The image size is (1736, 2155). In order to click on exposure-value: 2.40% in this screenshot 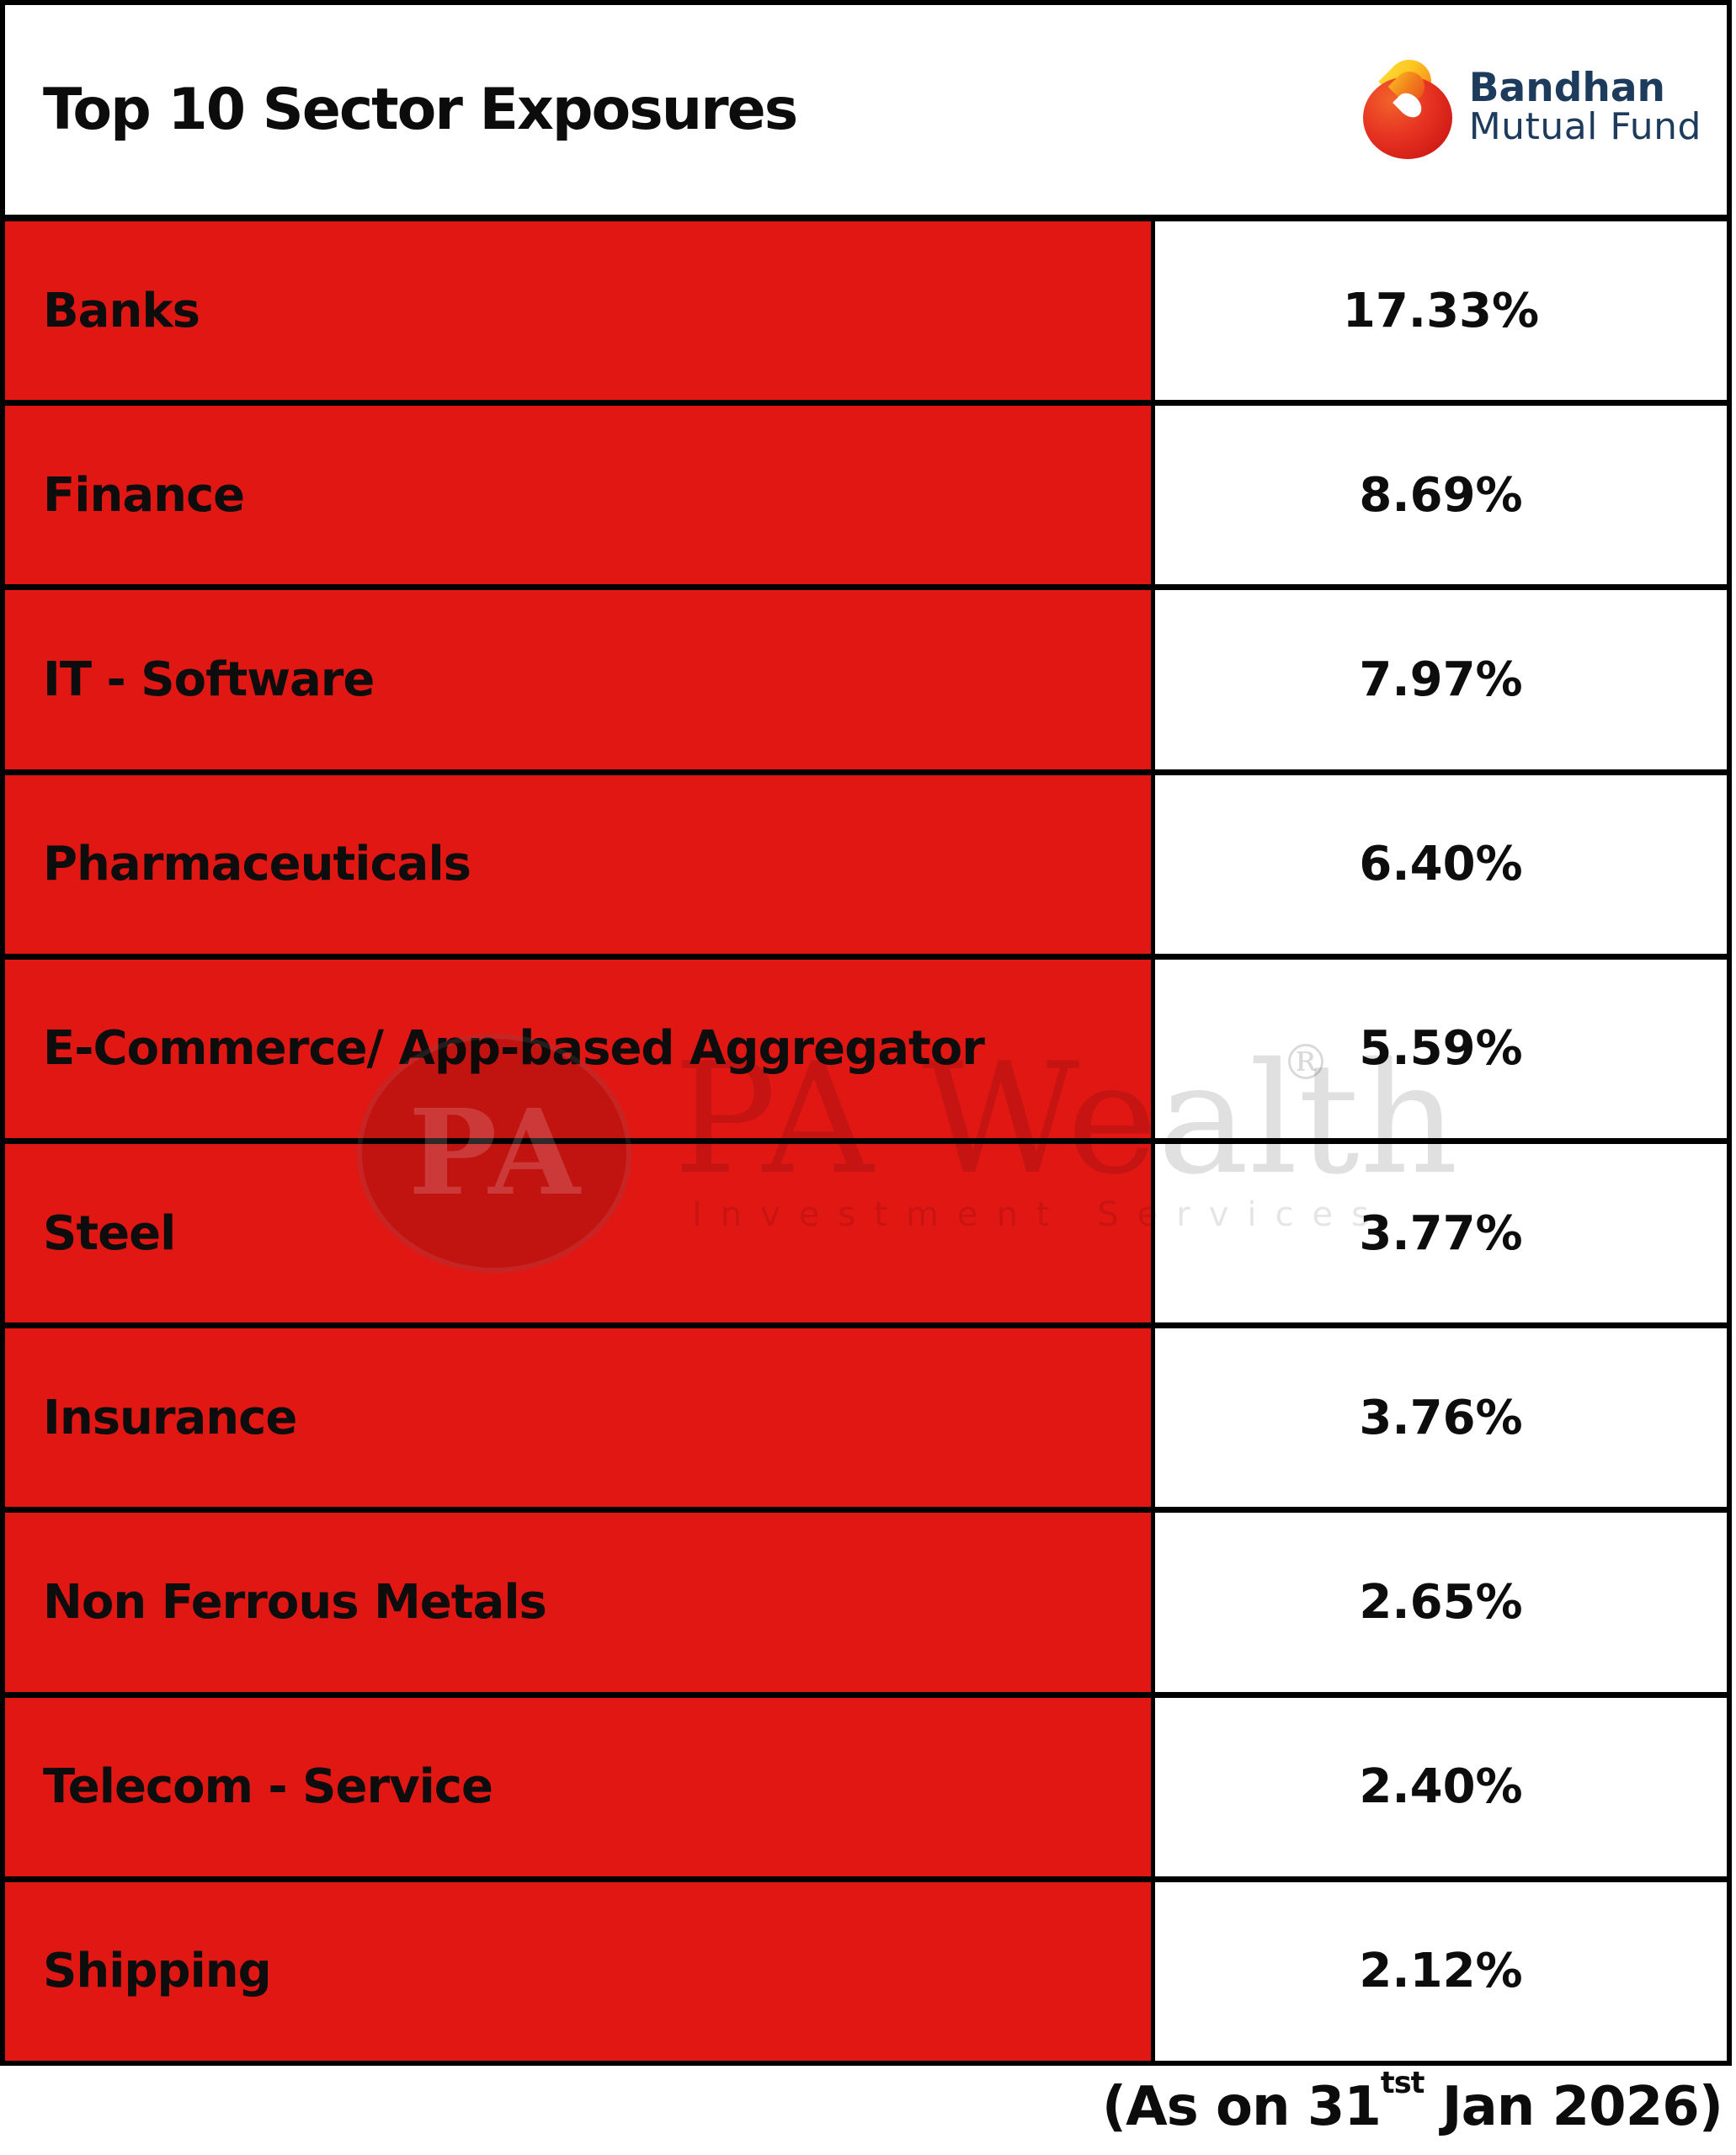, I will do `click(1441, 1787)`.